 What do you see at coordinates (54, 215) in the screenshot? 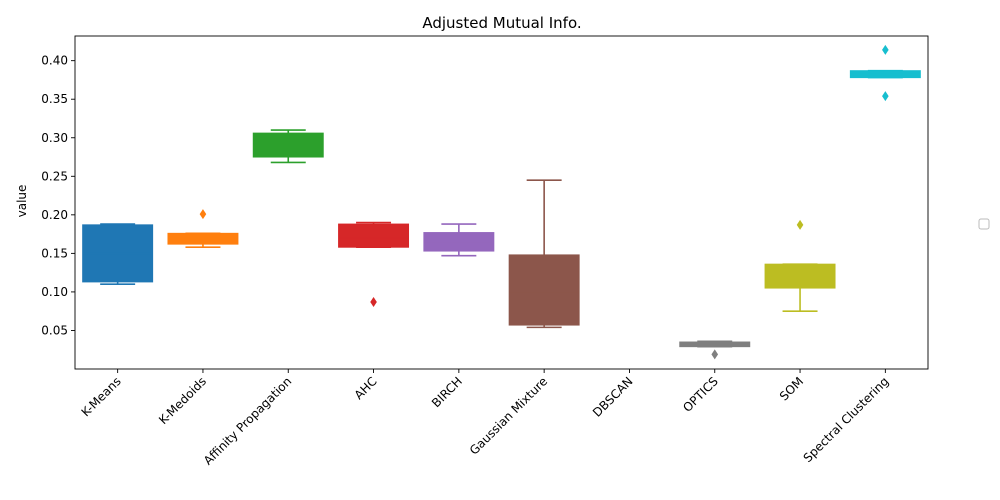
I see `y-tick-label: 0.20` at bounding box center [54, 215].